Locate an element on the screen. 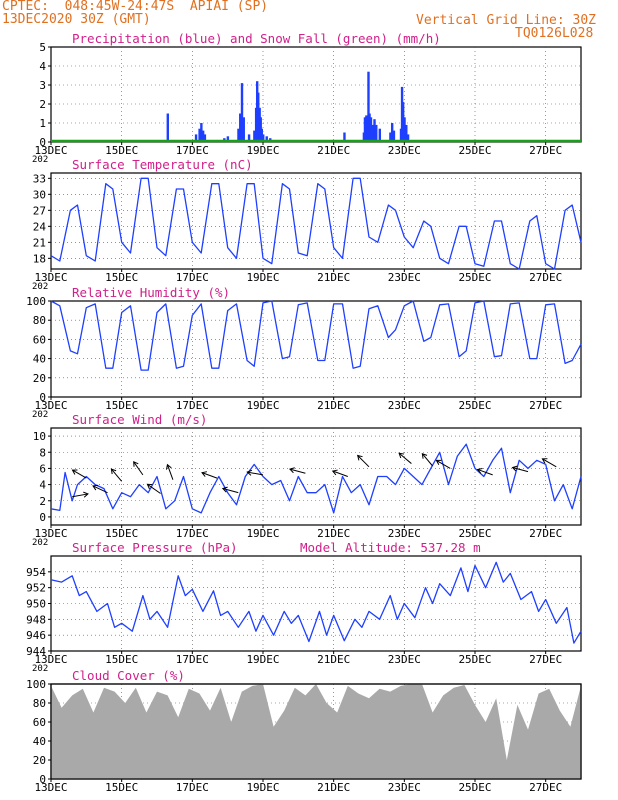 Image resolution: width=618 pixels, height=800 pixels. precip-xtick-label: 19DEC is located at coordinates (262, 150).